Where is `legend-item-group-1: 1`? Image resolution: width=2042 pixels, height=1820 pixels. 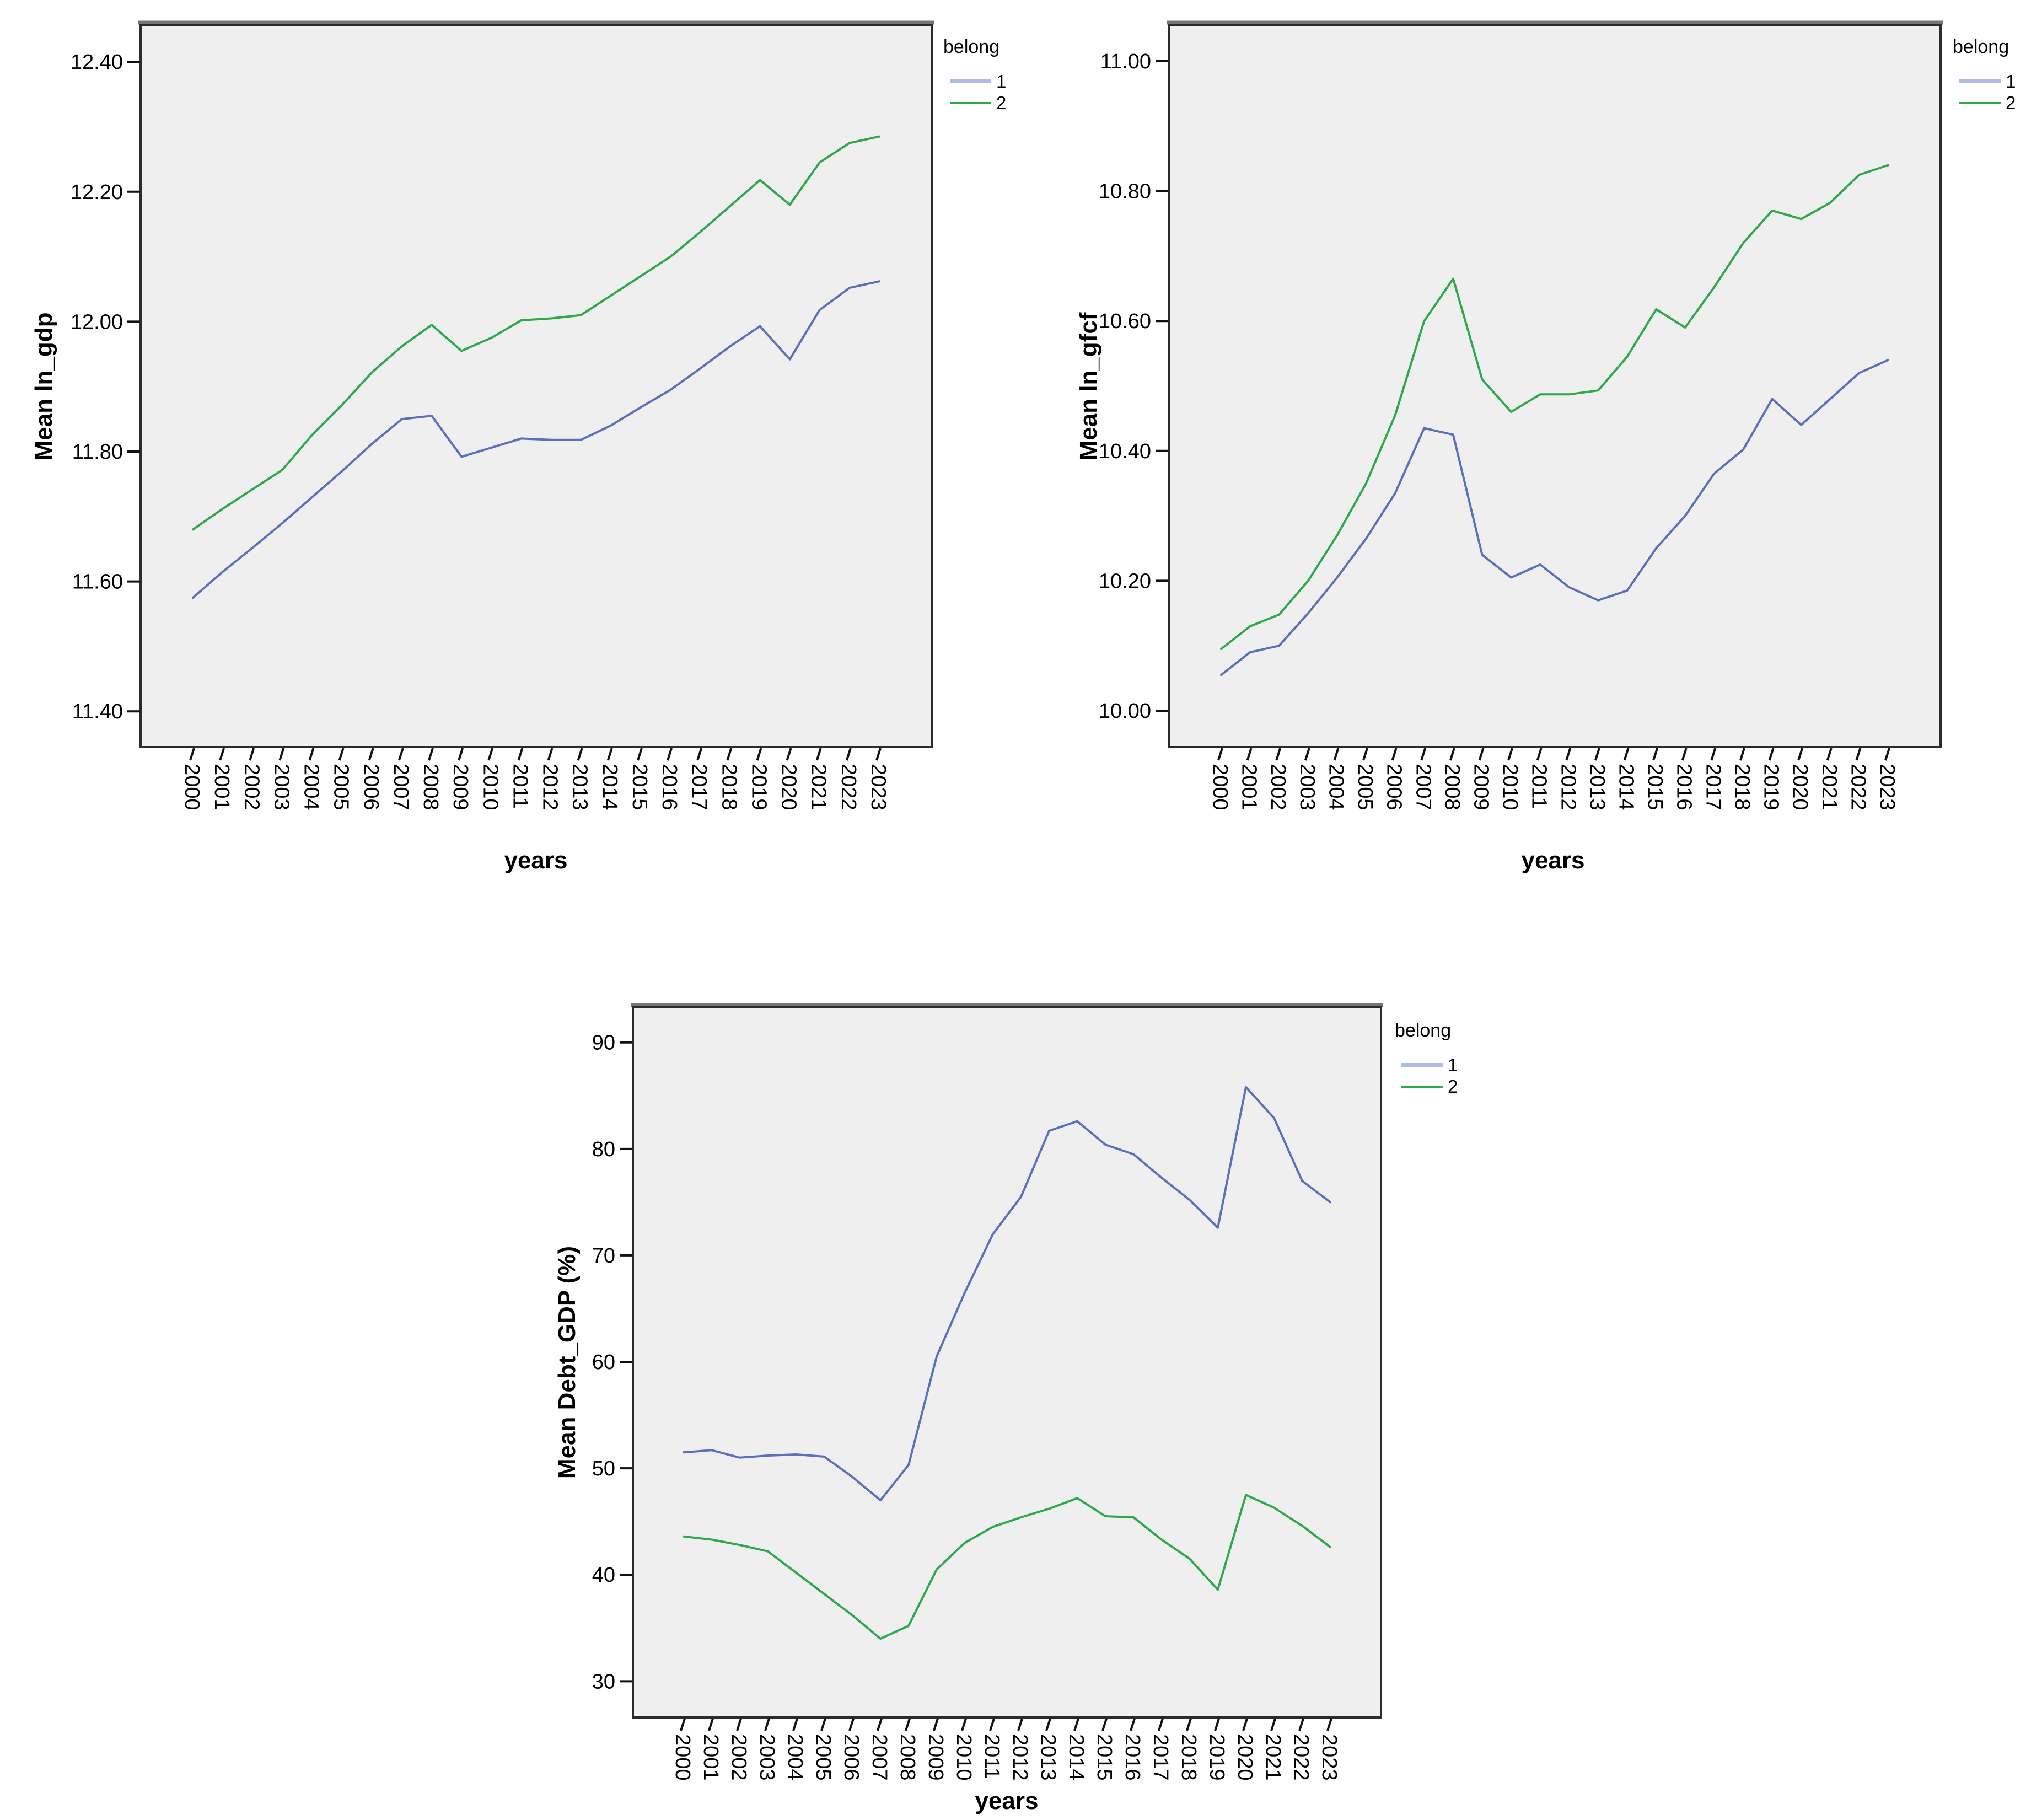 legend-item-group-1: 1 is located at coordinates (975, 81).